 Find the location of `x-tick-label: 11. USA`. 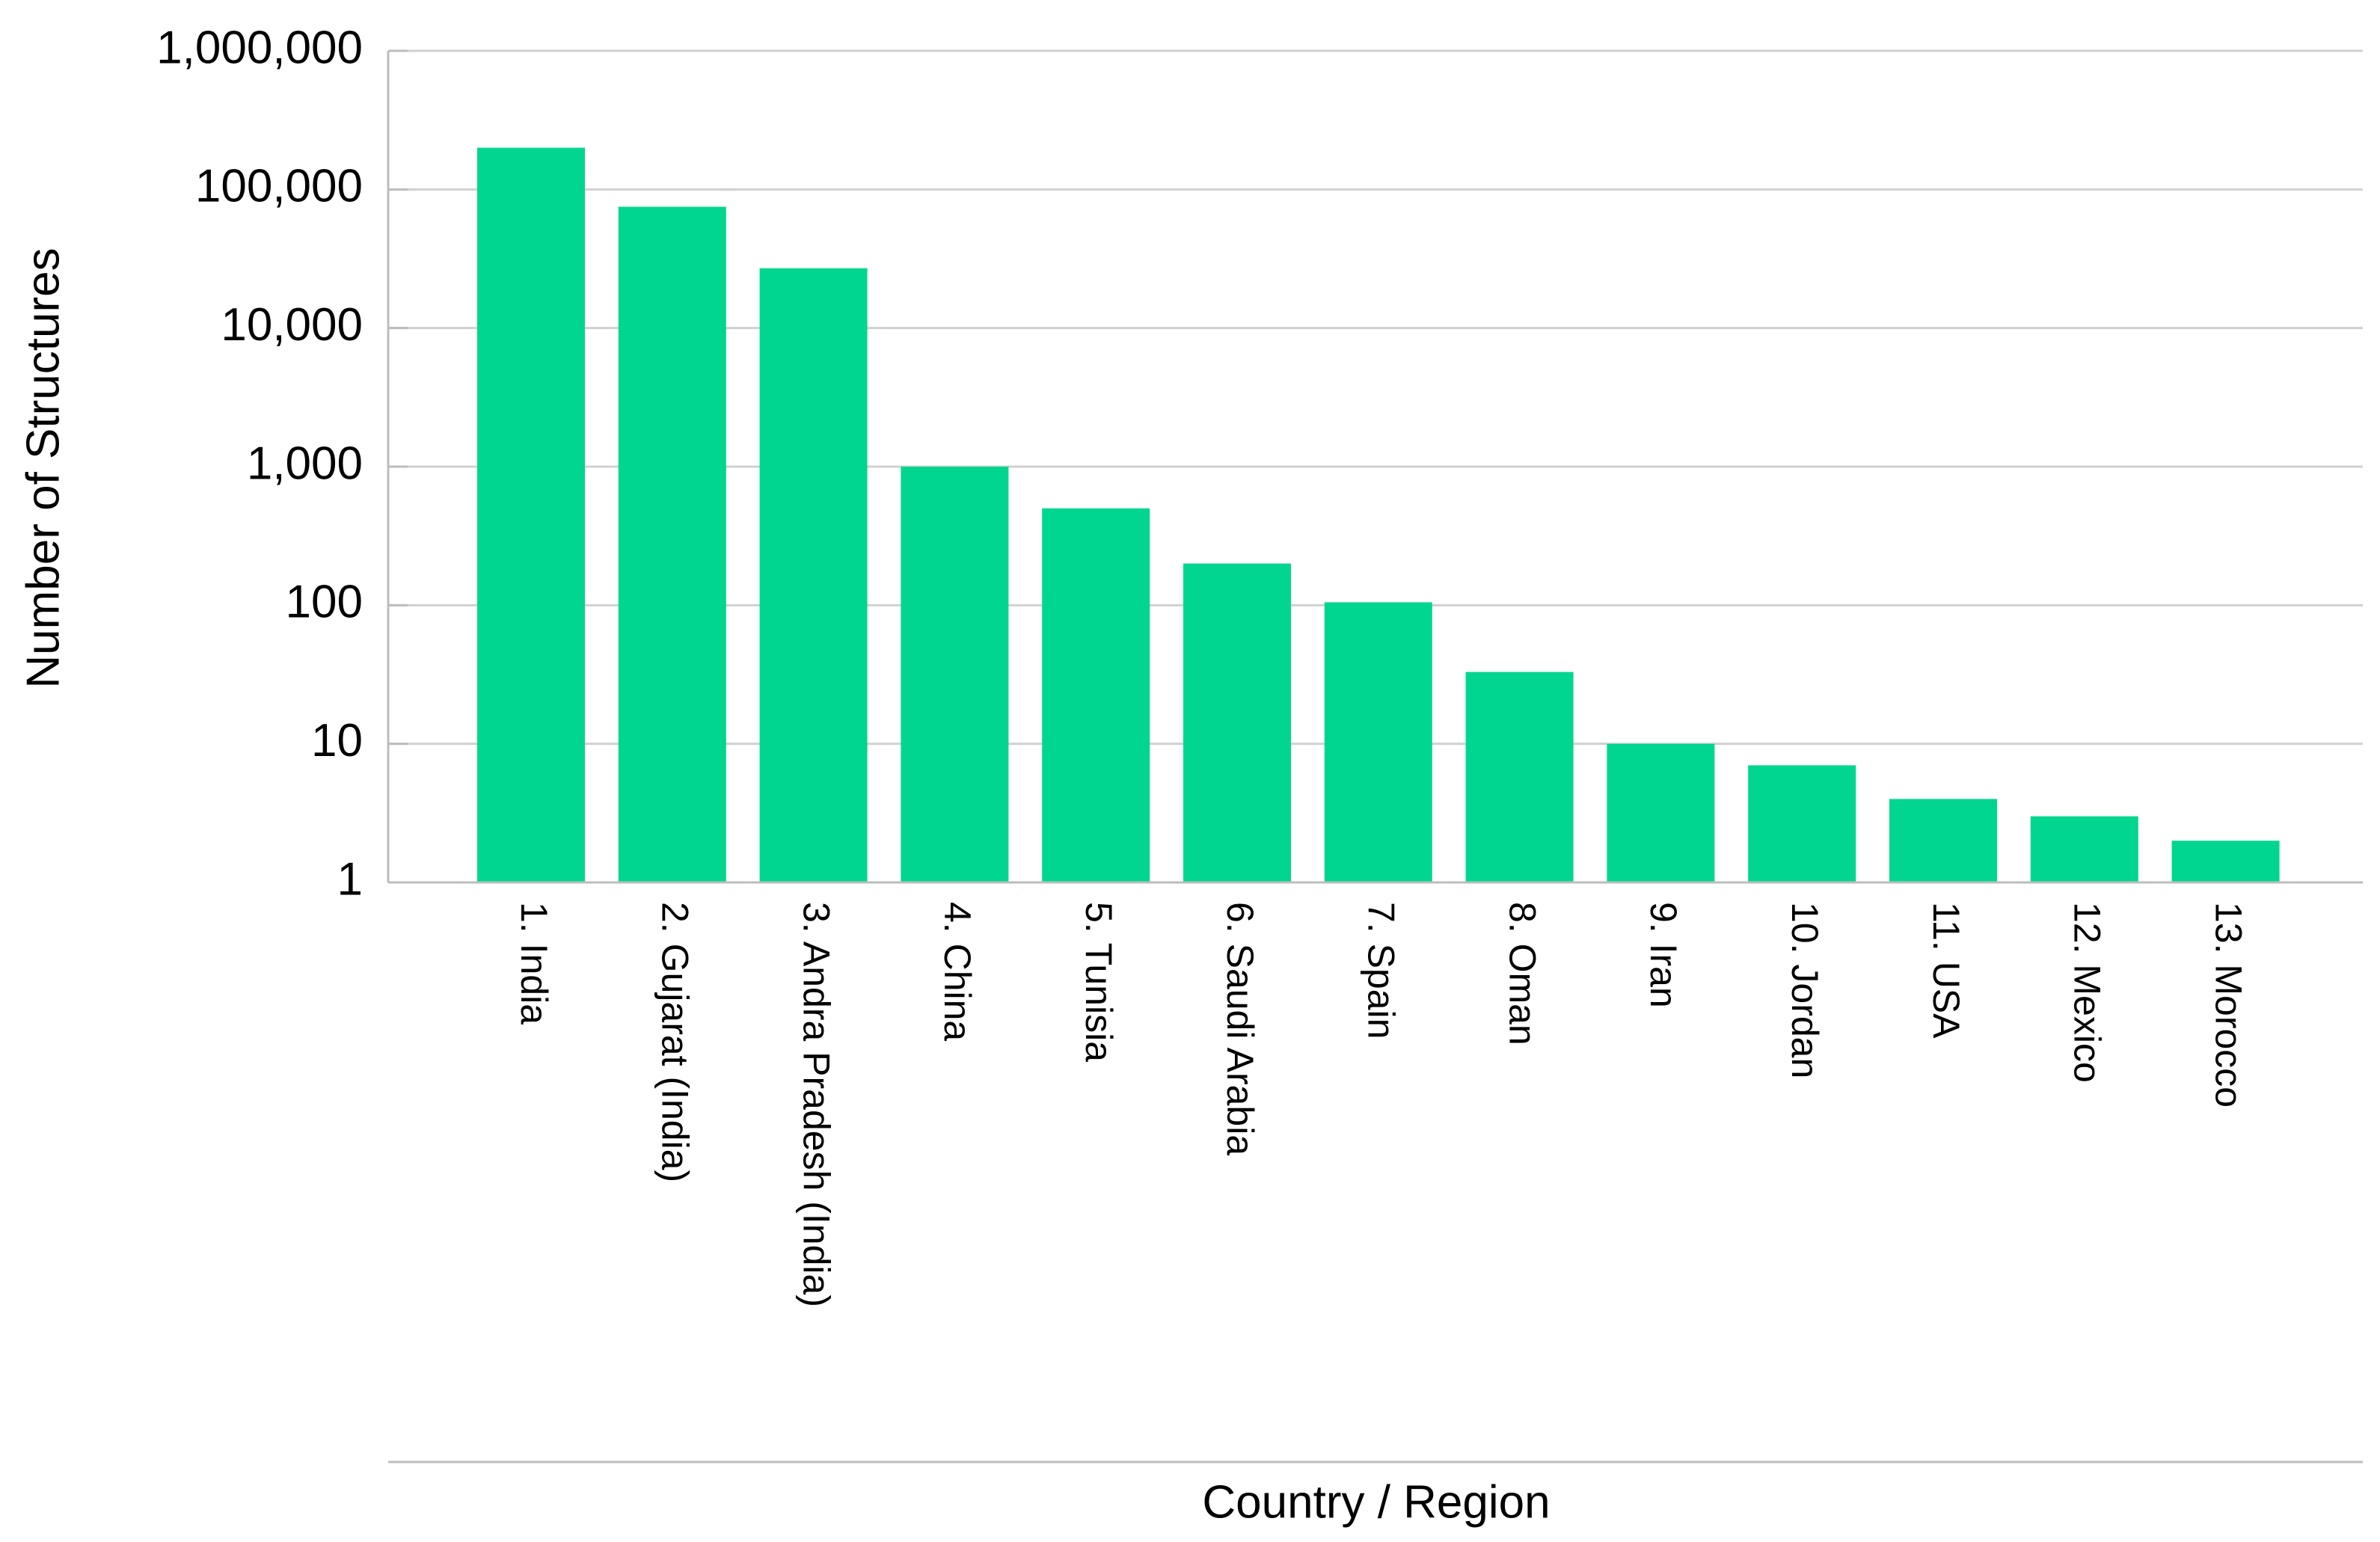

x-tick-label: 11. USA is located at coordinates (1946, 970).